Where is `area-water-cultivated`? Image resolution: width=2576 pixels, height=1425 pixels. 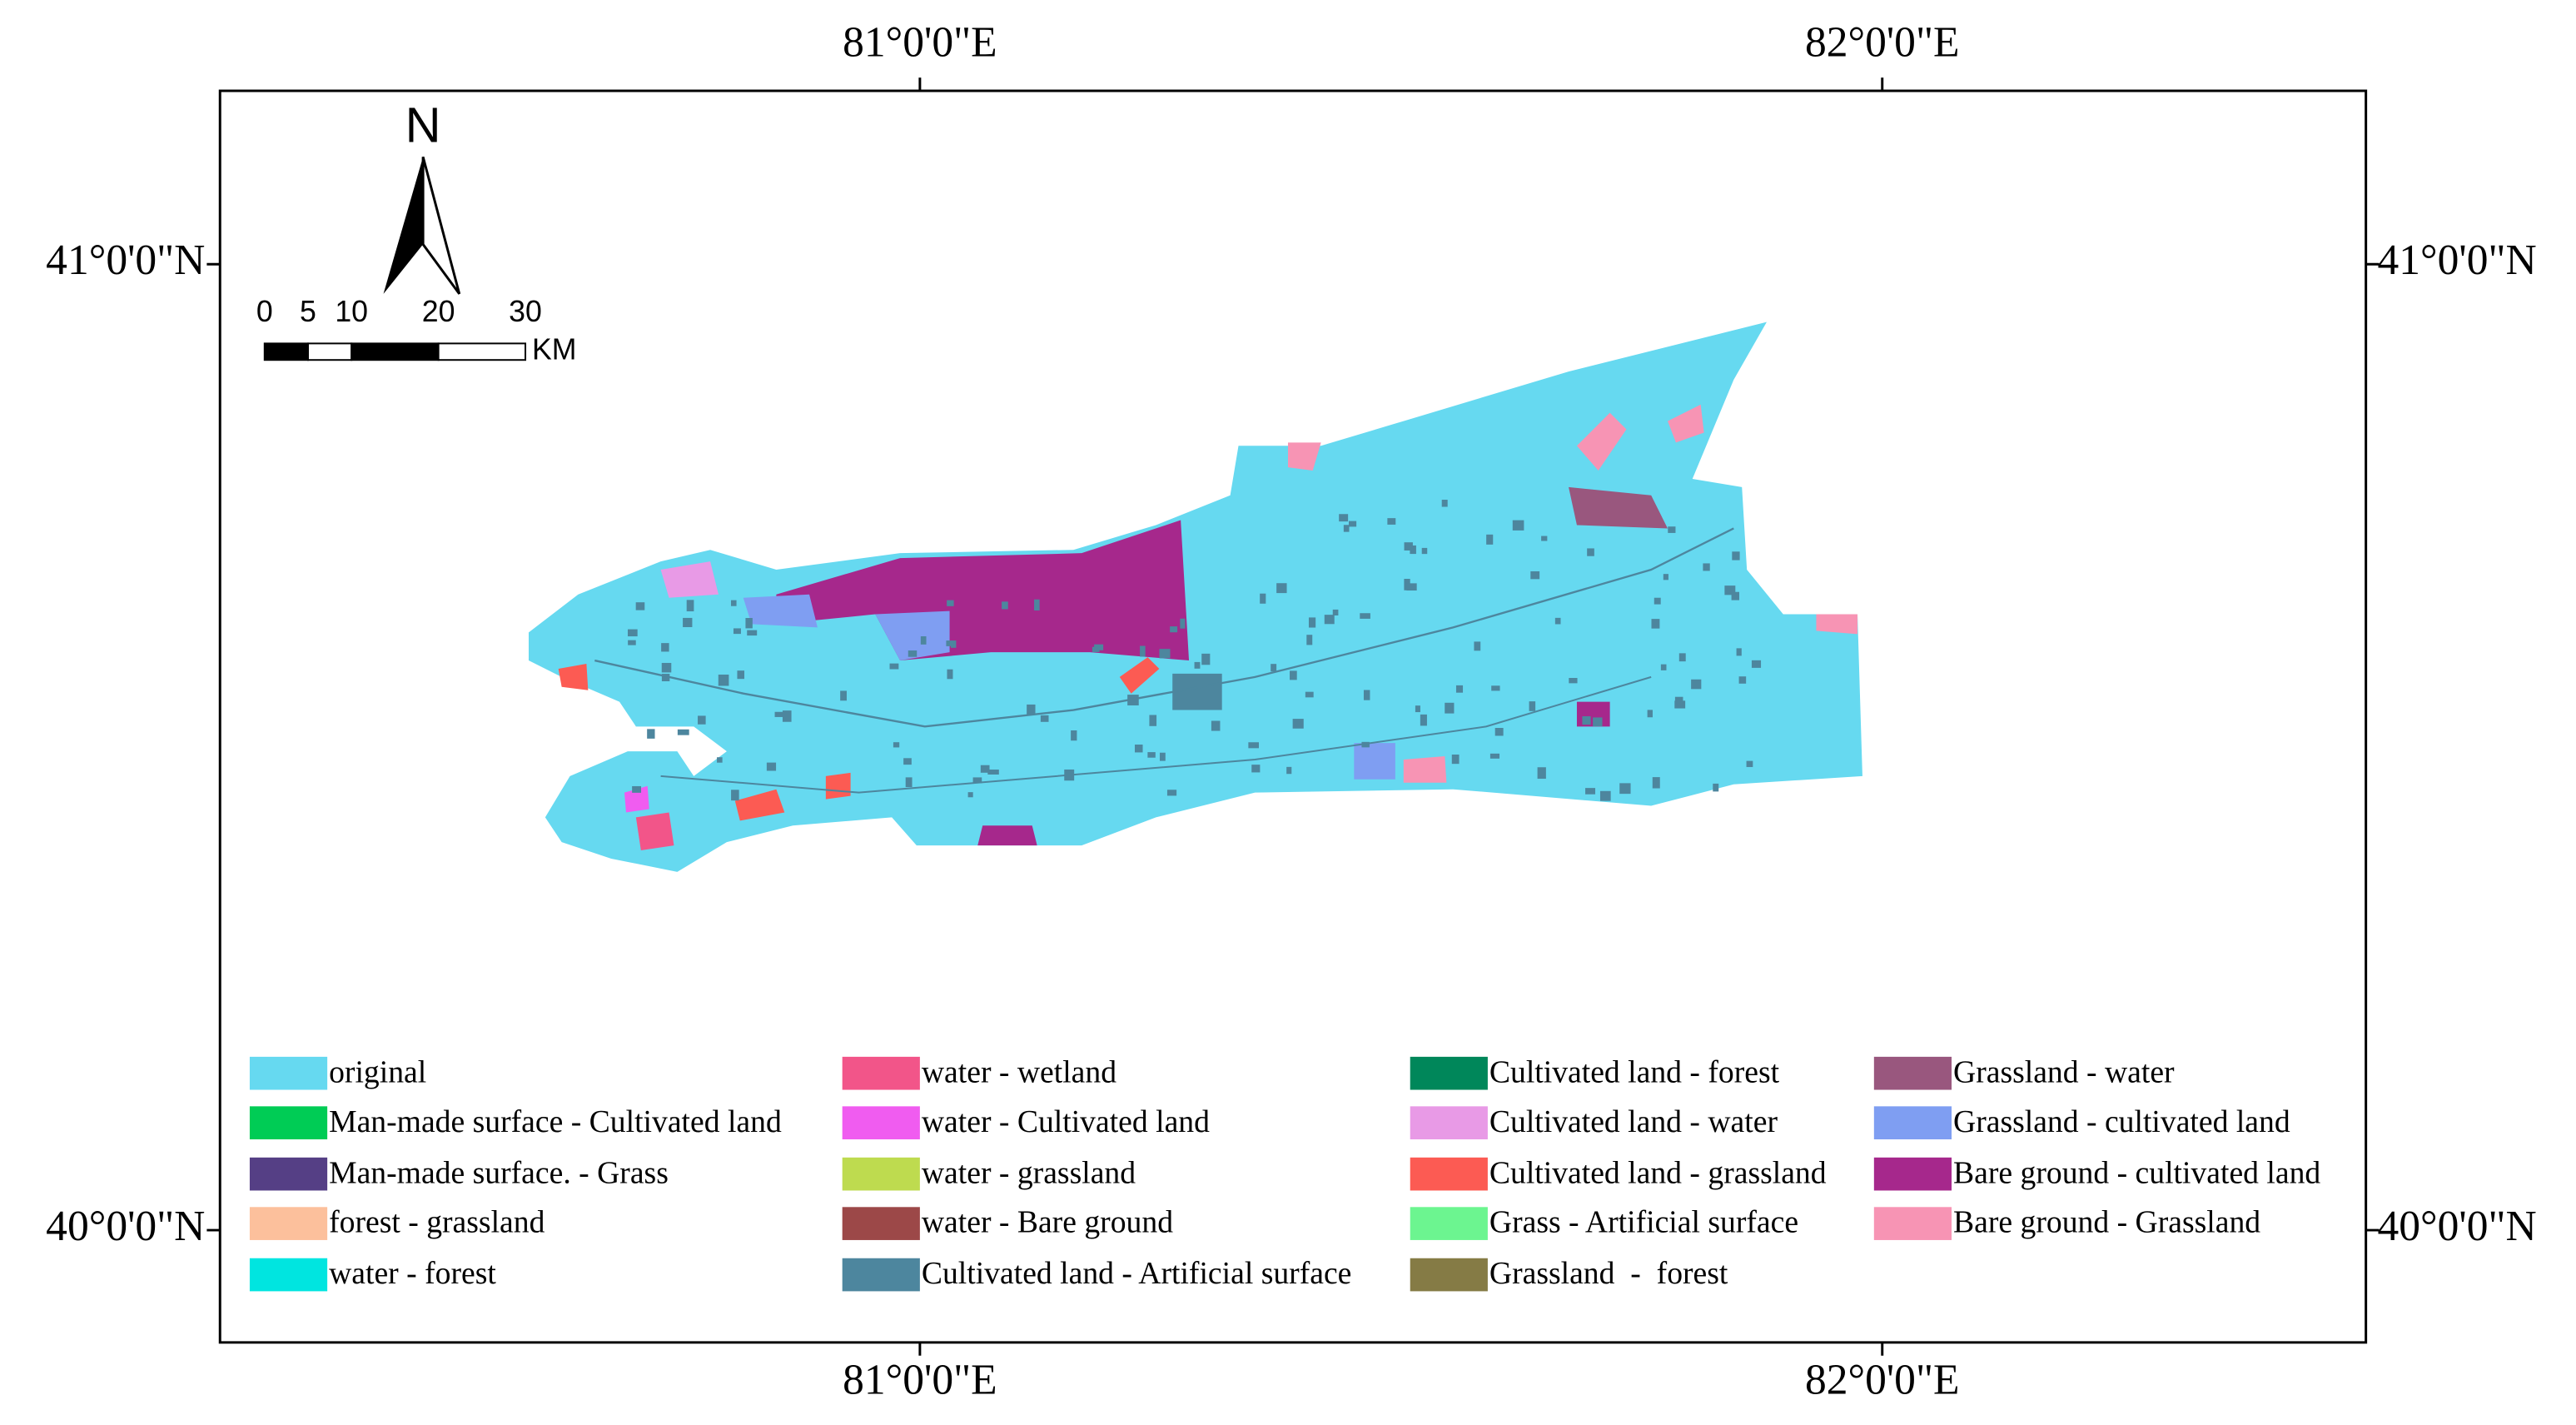
area-water-cultivated is located at coordinates (636, 799).